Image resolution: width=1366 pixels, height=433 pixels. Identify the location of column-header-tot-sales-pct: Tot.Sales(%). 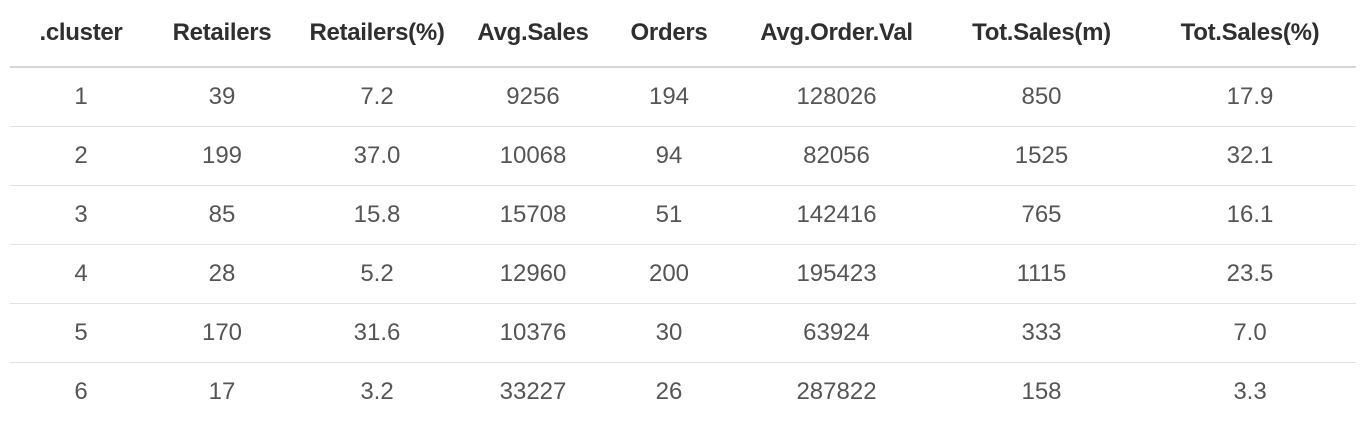
(1250, 34).